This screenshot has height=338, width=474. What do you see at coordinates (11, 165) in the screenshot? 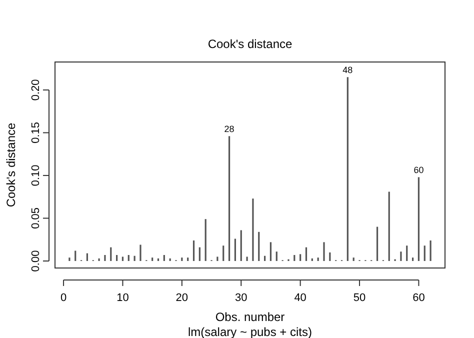
I see `y-axis-title: Cook's distance` at bounding box center [11, 165].